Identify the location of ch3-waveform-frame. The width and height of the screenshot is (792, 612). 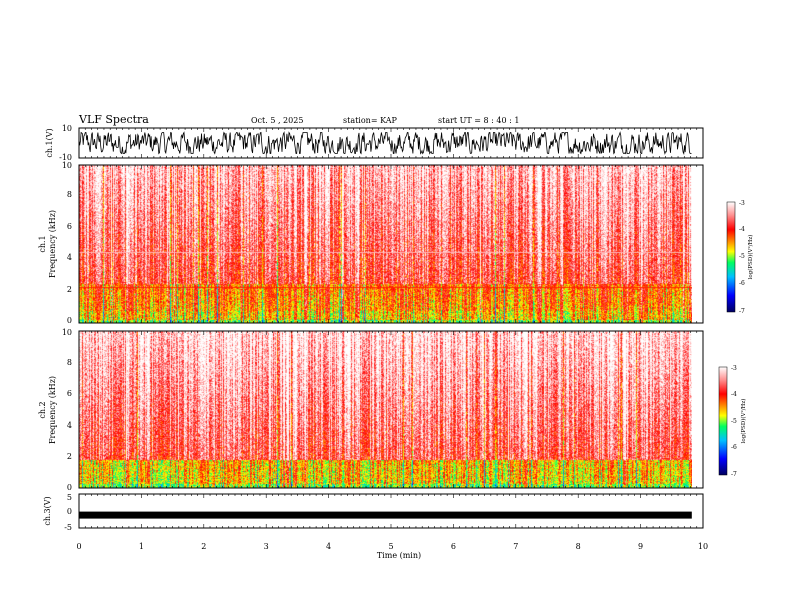
(391, 511).